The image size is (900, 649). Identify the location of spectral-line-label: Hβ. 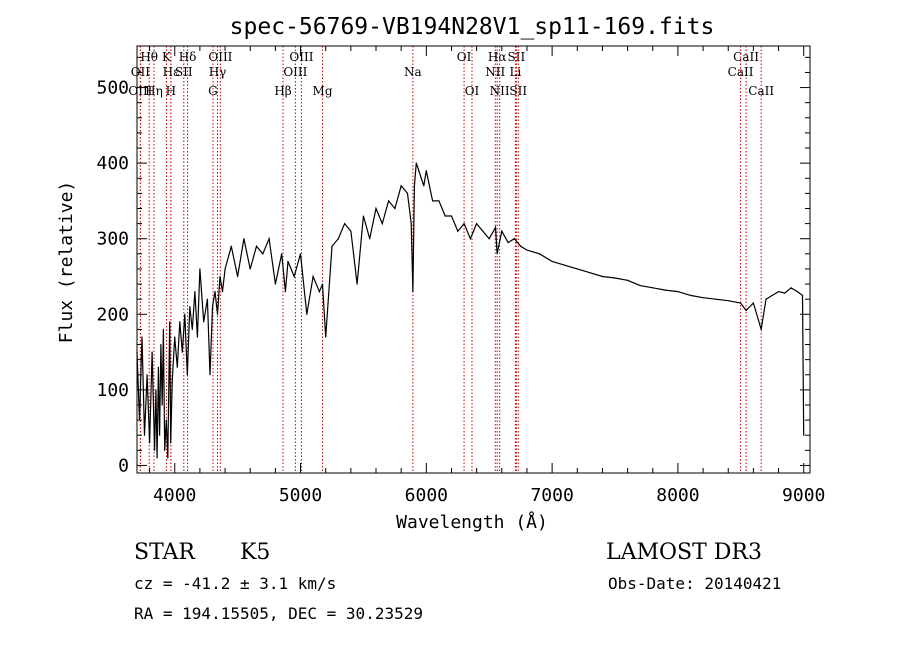
(282, 91).